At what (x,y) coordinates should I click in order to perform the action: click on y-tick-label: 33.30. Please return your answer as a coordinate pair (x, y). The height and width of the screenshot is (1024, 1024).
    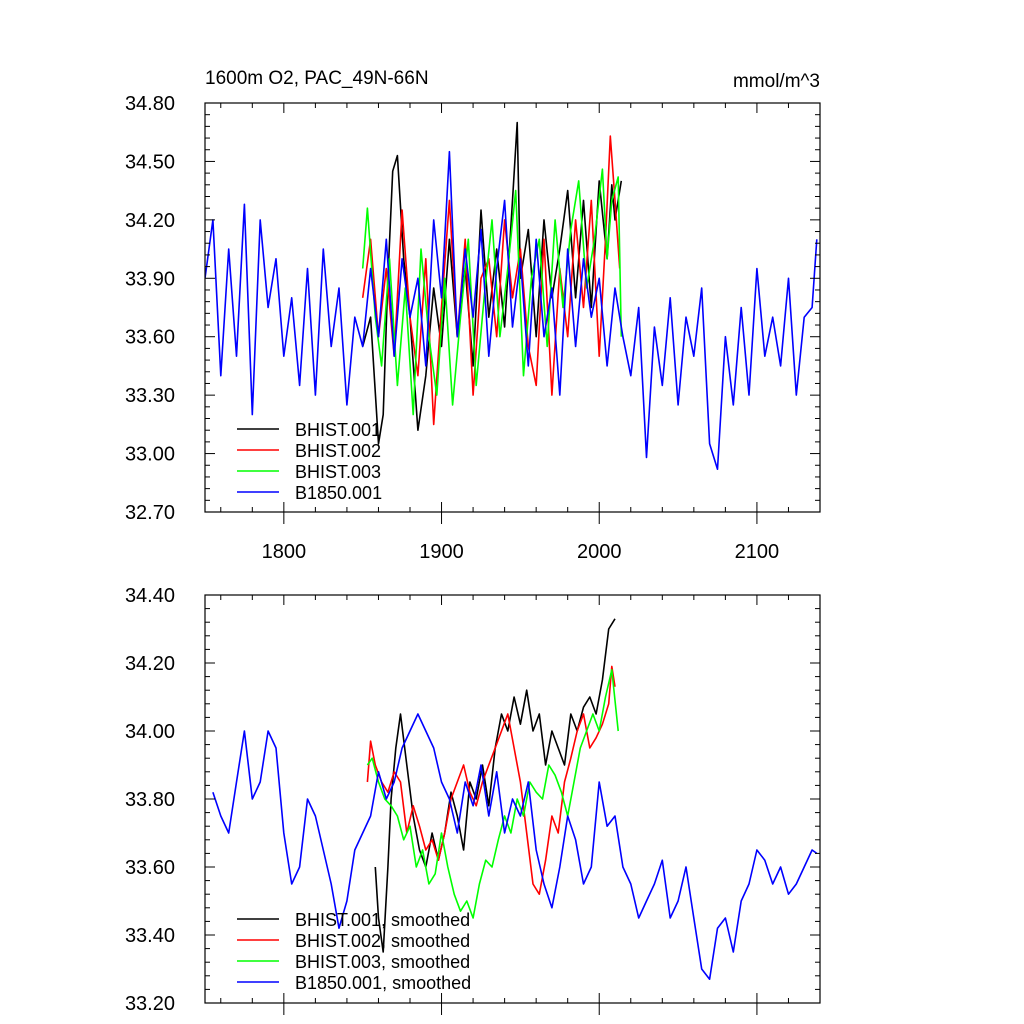
    Looking at the image, I should click on (150, 396).